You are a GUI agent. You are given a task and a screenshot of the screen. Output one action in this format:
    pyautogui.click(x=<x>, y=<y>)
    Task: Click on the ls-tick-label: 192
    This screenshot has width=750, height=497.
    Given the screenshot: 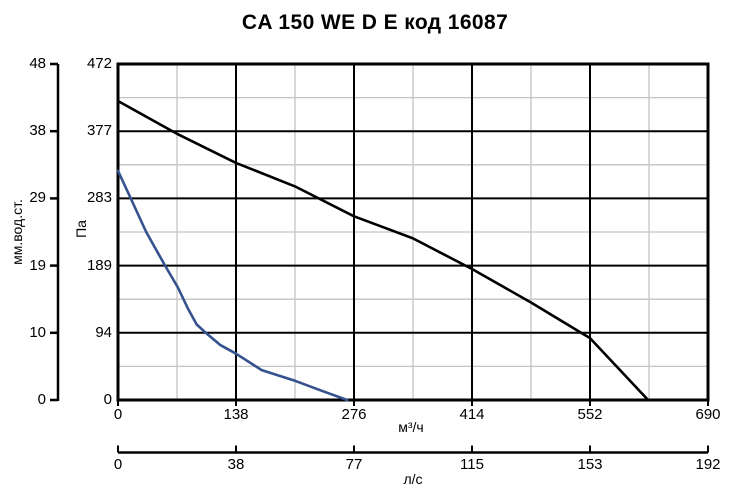 What is the action you would take?
    pyautogui.click(x=708, y=464)
    